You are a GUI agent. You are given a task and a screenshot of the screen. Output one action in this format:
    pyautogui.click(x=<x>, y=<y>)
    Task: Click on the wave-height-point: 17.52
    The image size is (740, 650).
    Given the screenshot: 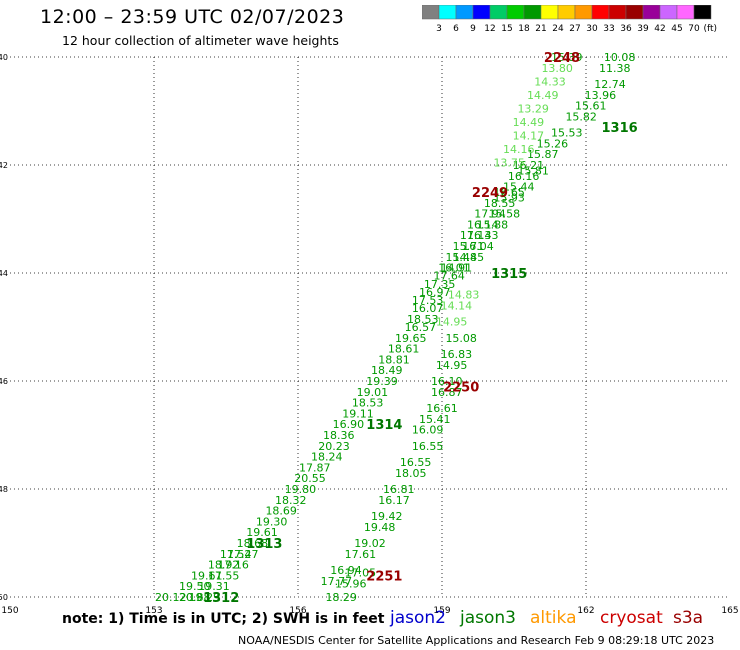 What is the action you would take?
    pyautogui.click(x=236, y=554)
    